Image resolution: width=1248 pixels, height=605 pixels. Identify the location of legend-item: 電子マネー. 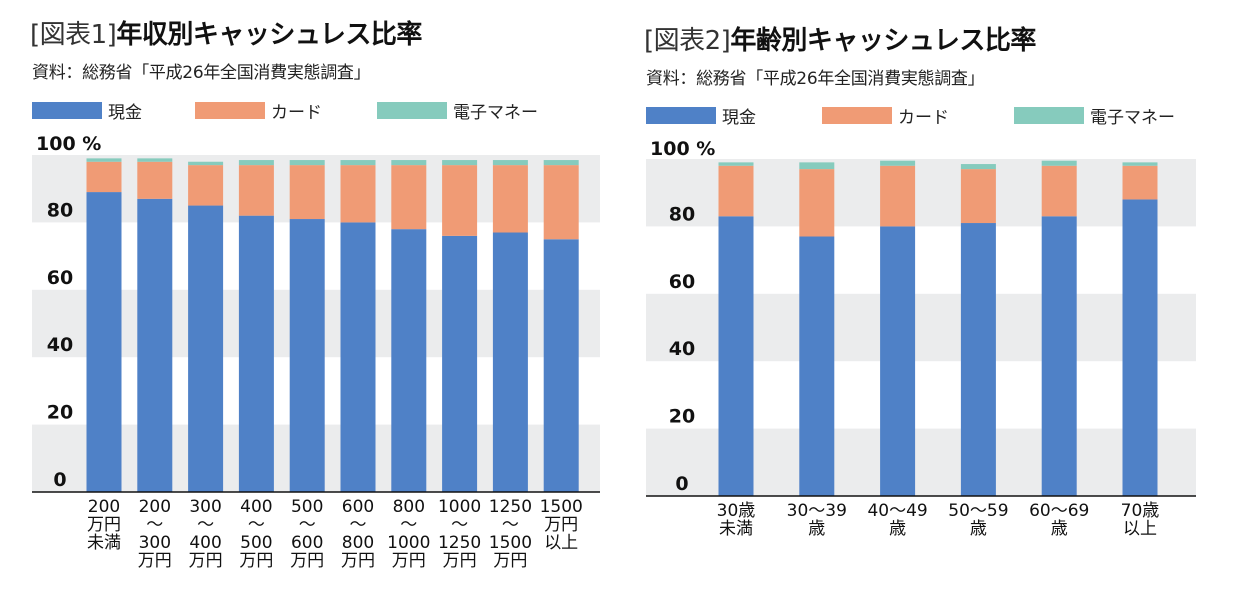
(1094, 115).